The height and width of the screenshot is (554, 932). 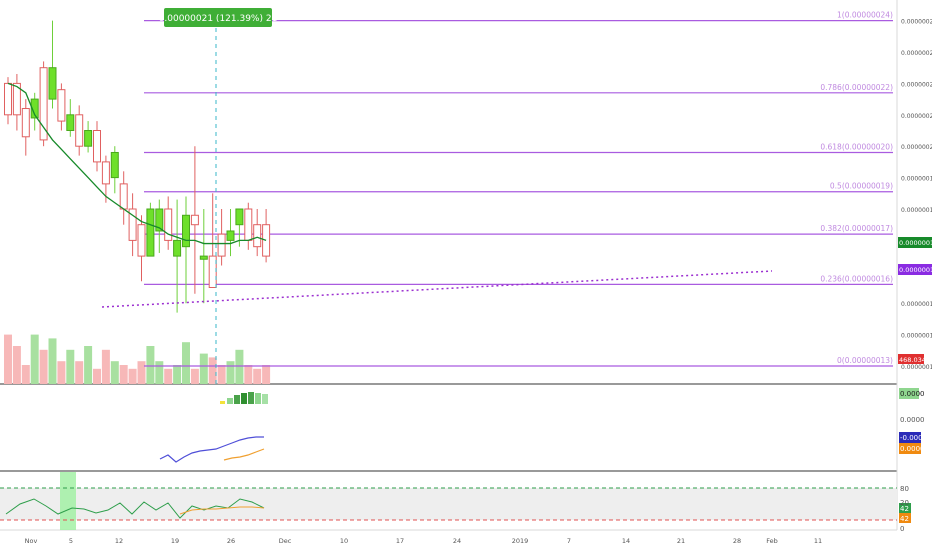 I want to click on last-price-tag: 0.00000017, so click(x=915, y=243).